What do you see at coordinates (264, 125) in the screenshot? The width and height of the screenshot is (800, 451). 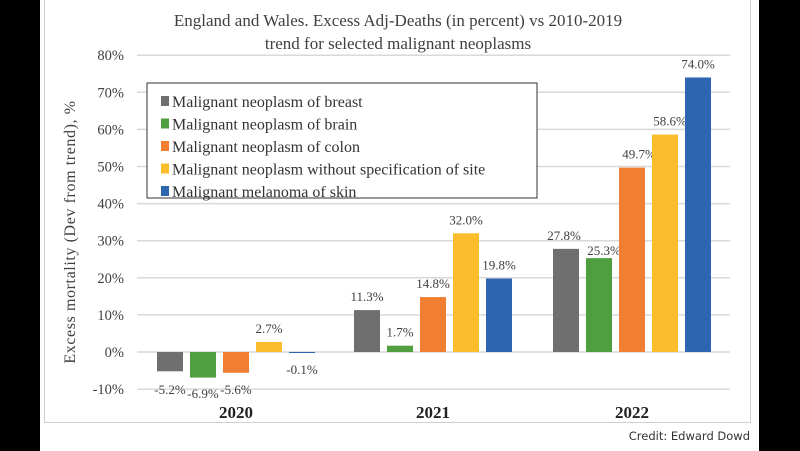 I see `legend-label: Malignant neoplasm of brain` at bounding box center [264, 125].